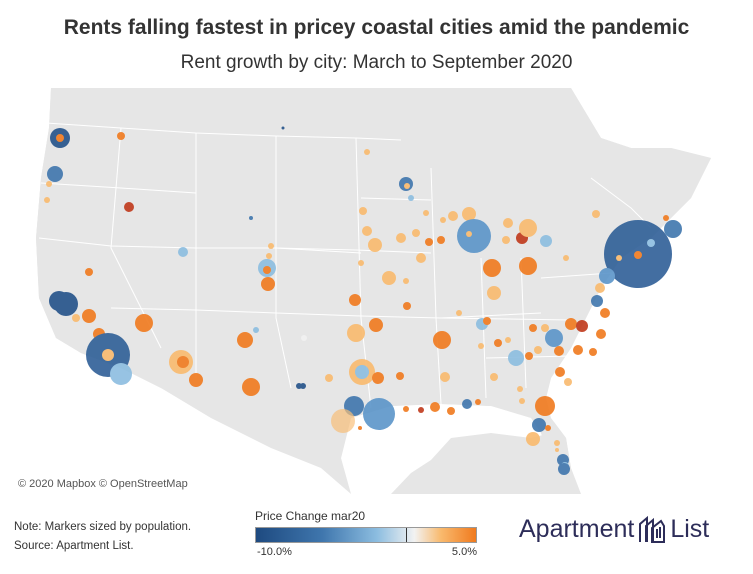 This screenshot has width=753, height=574. Describe the element at coordinates (448, 449) in the screenshot. I see `gulf-of-mexico` at that location.